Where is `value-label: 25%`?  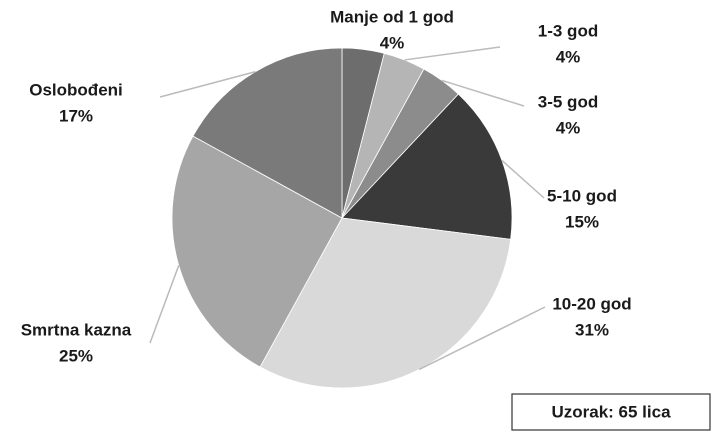 value-label: 25% is located at coordinates (76, 355).